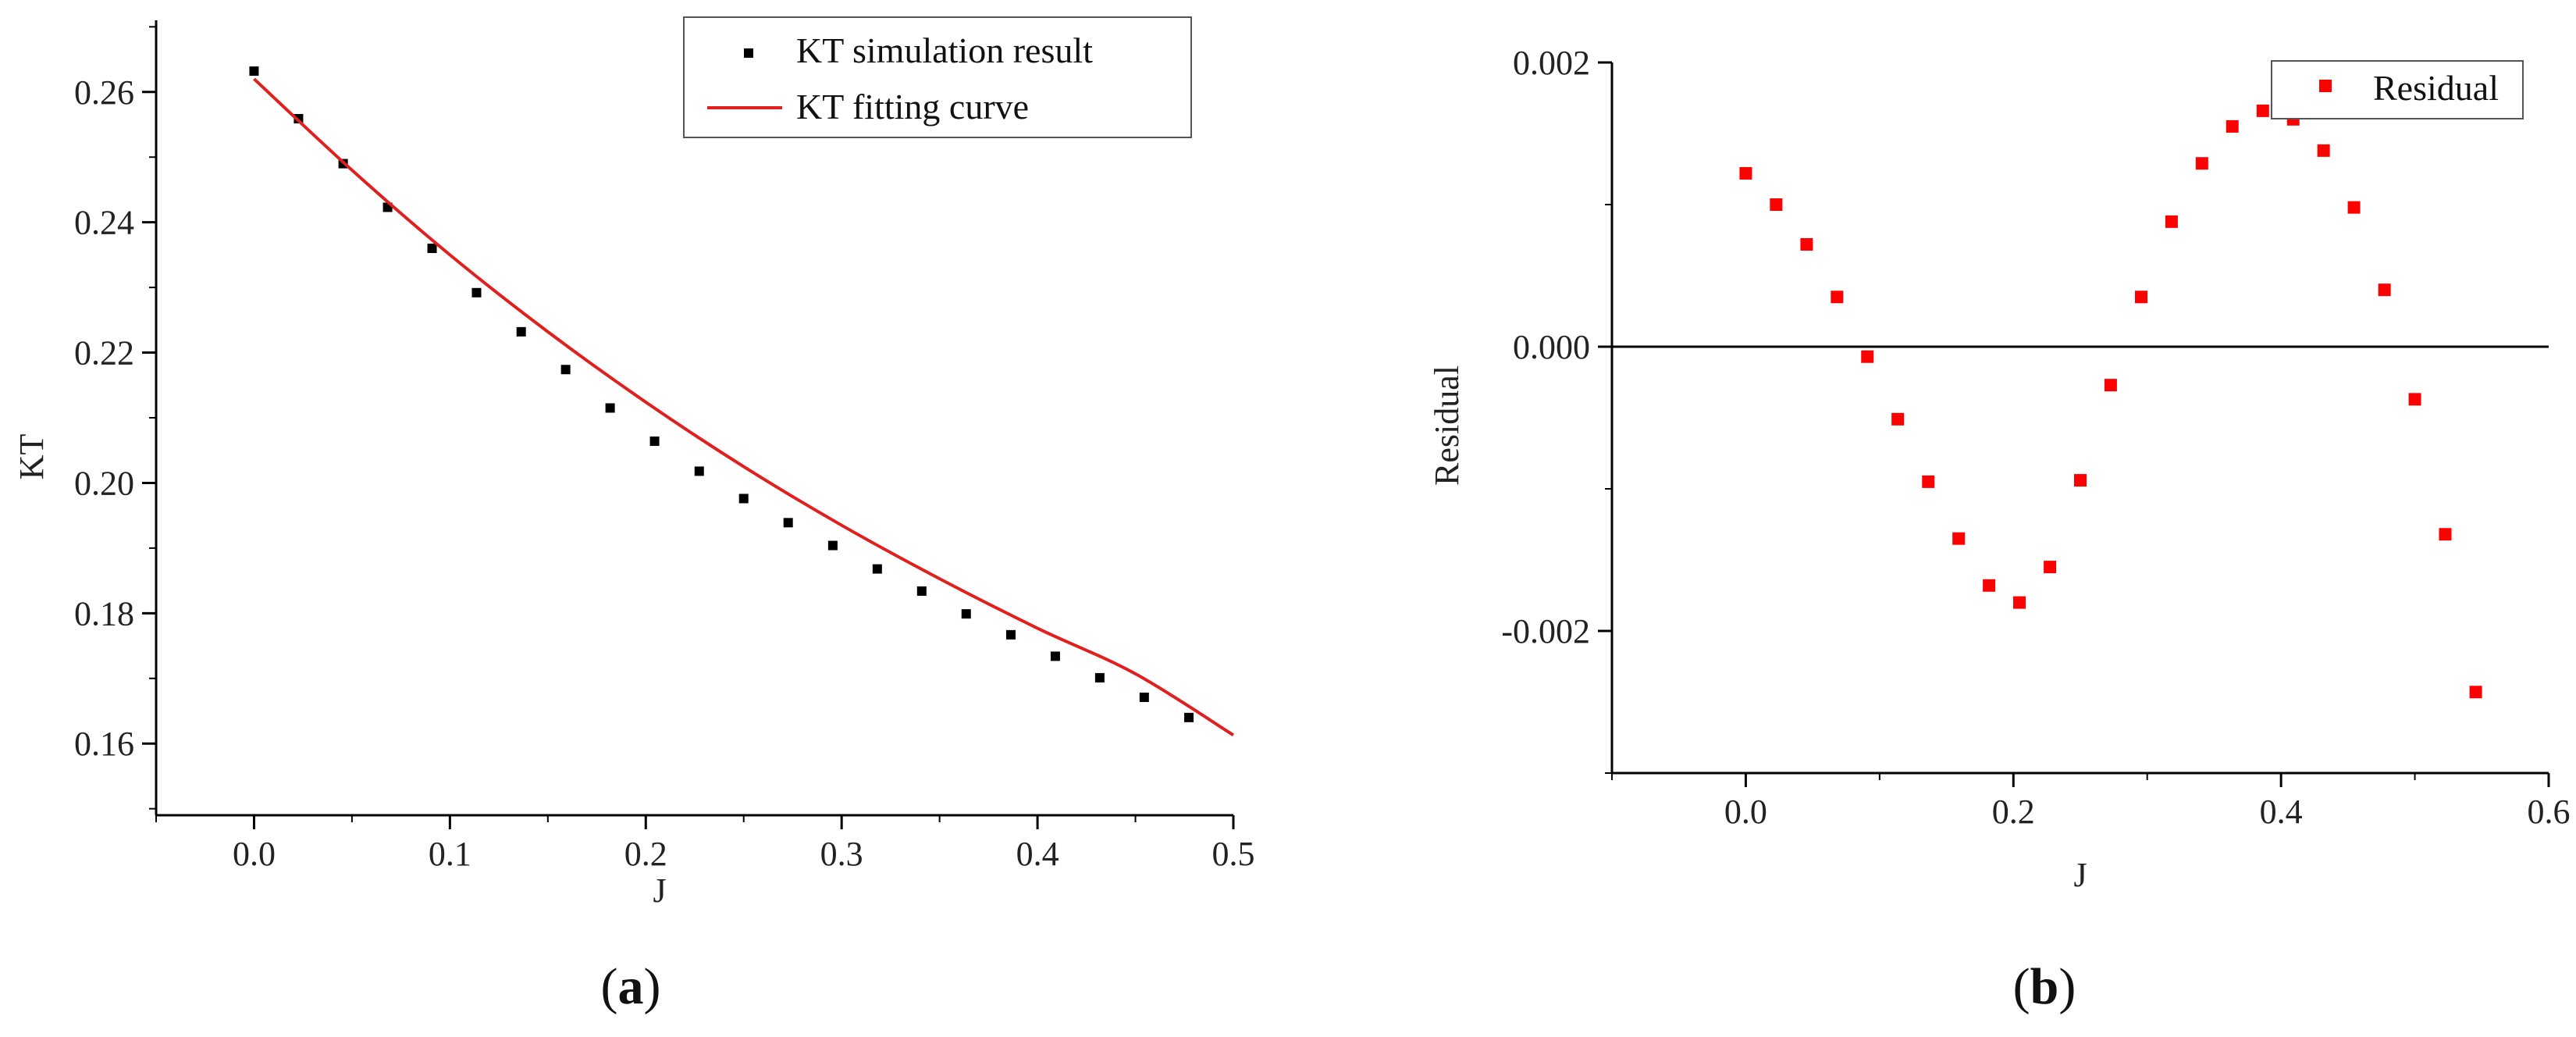 This screenshot has height=1037, width=2576. I want to click on panel-b-y-tick-label: -0.002, so click(1545, 631).